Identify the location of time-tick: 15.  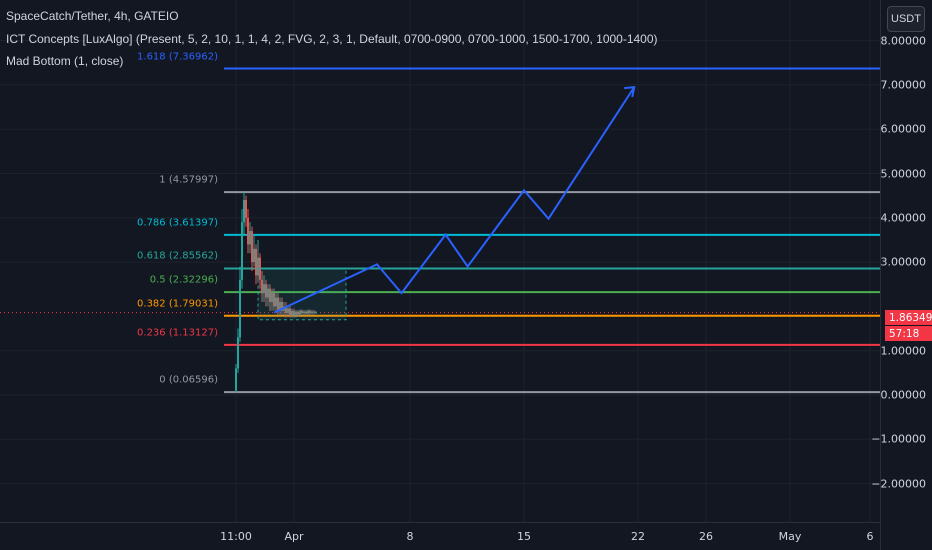
(524, 536).